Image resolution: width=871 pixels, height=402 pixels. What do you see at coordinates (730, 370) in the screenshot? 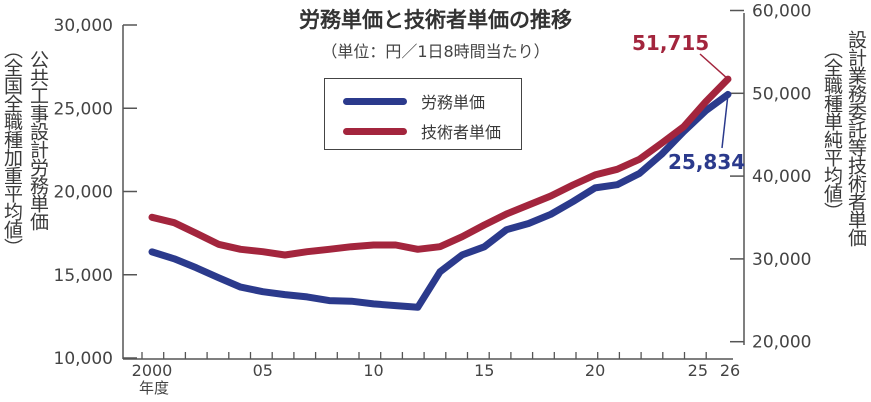
I see `x-tick-label: 26` at bounding box center [730, 370].